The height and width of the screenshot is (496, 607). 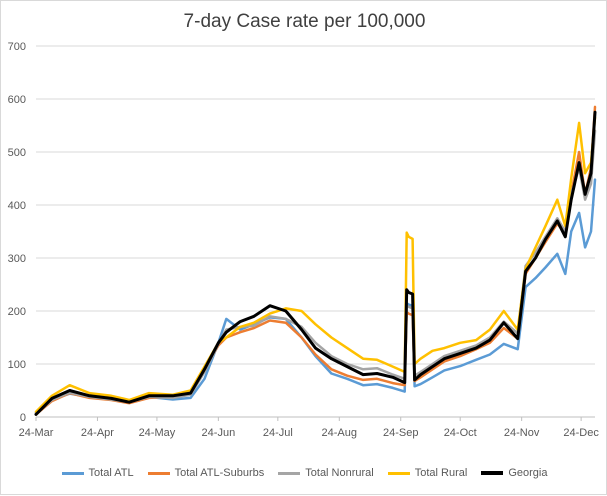 I want to click on legend-item: Total ATL-Suburbs, so click(x=206, y=473).